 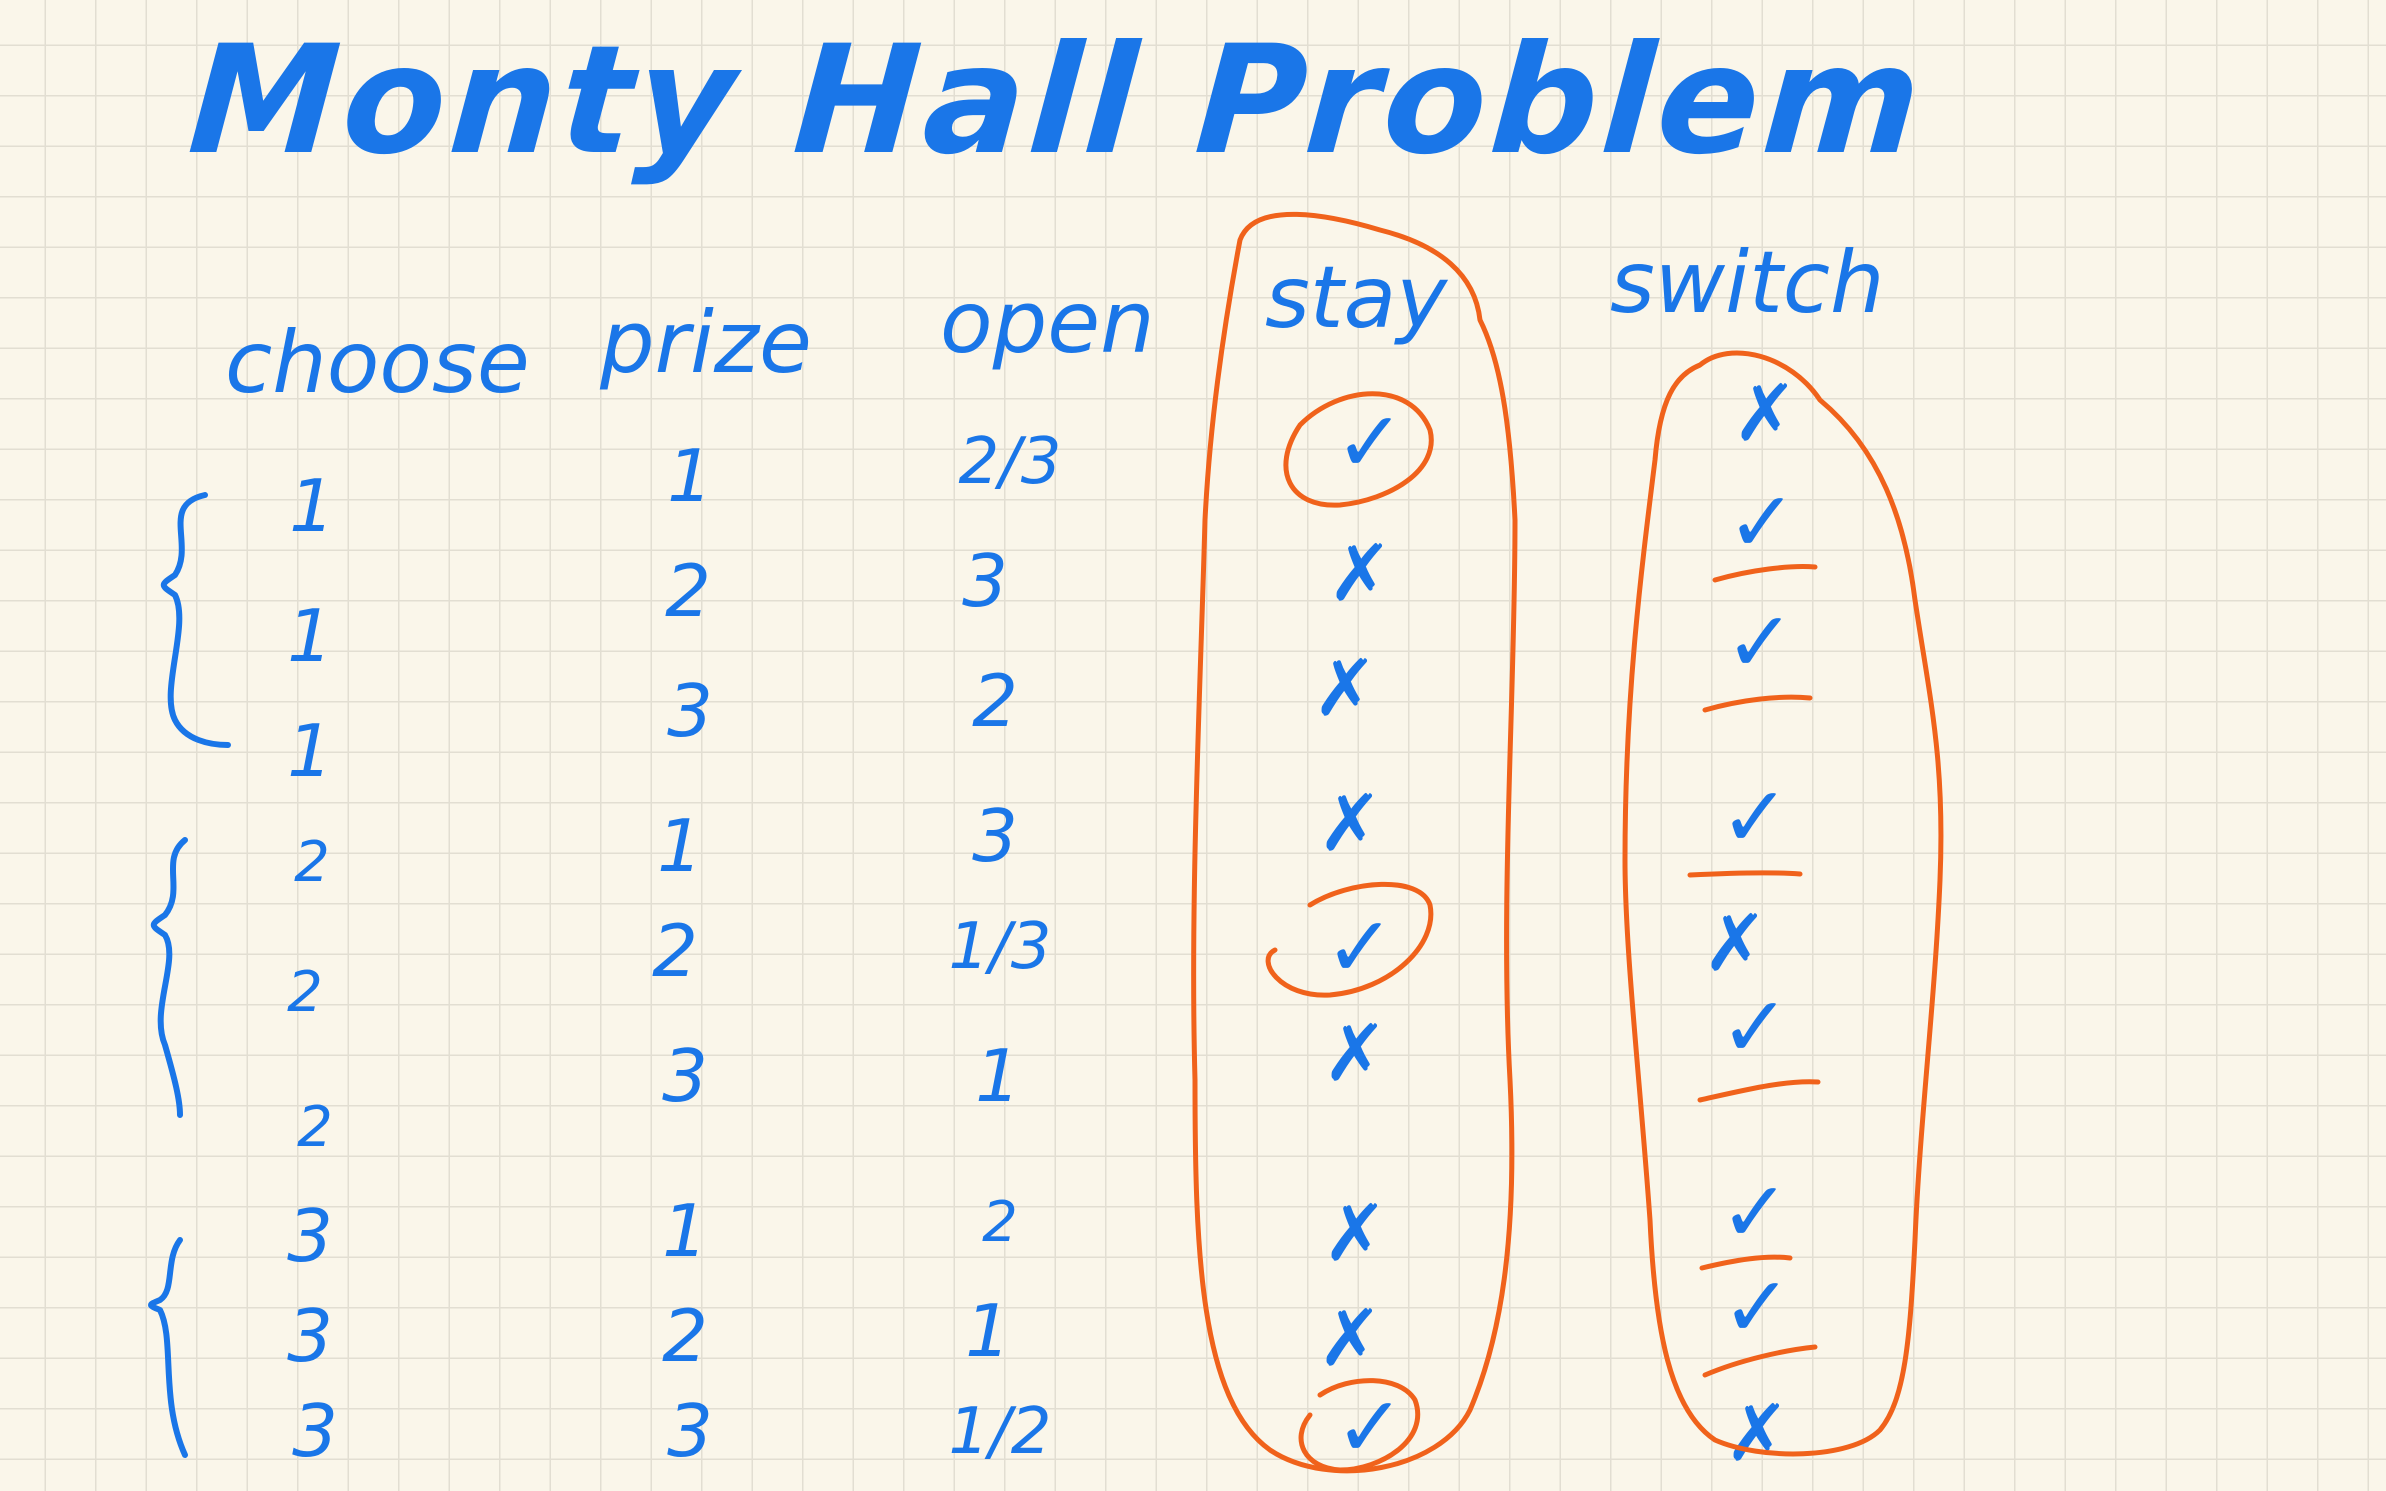 What do you see at coordinates (1000, 1432) in the screenshot?
I see `open-cell: 1/2` at bounding box center [1000, 1432].